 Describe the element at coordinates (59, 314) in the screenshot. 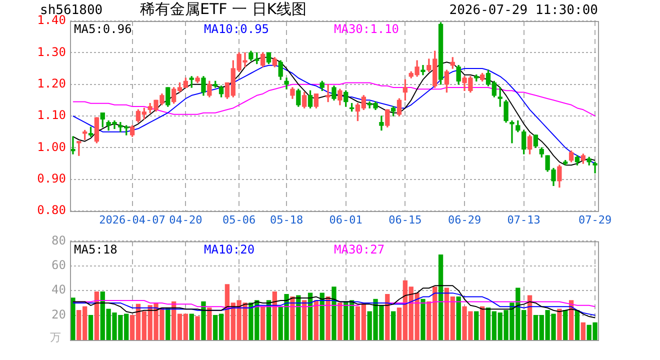

I see `y-tick-label: 20` at that location.